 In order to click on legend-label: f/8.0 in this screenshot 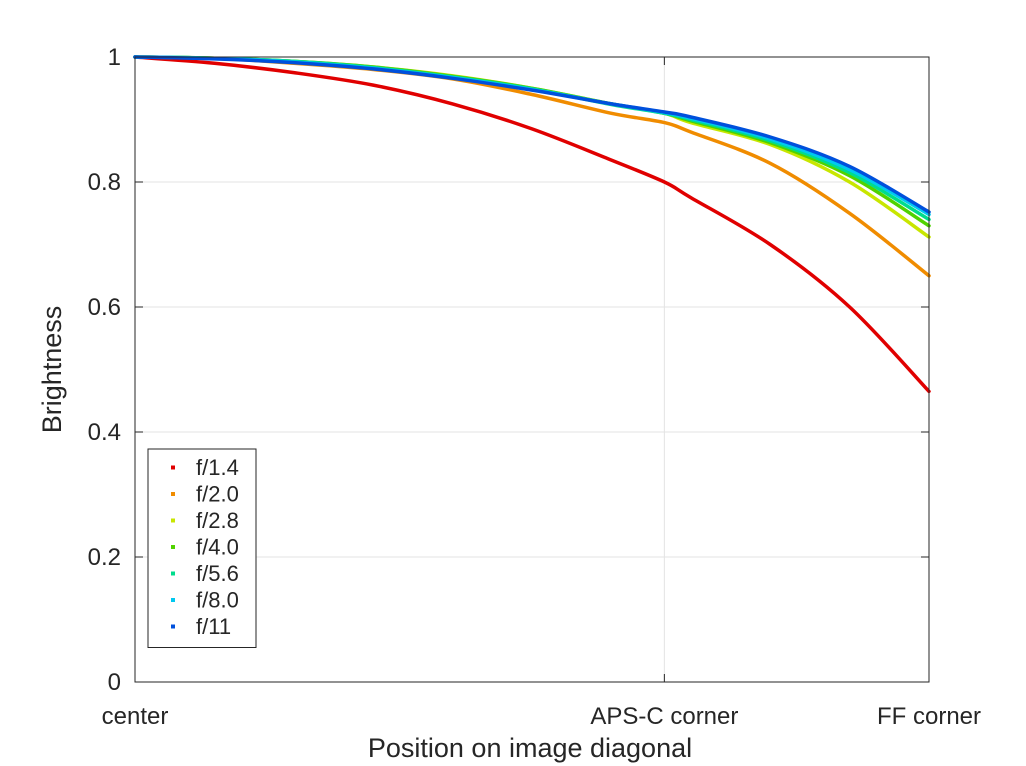, I will do `click(217, 600)`.